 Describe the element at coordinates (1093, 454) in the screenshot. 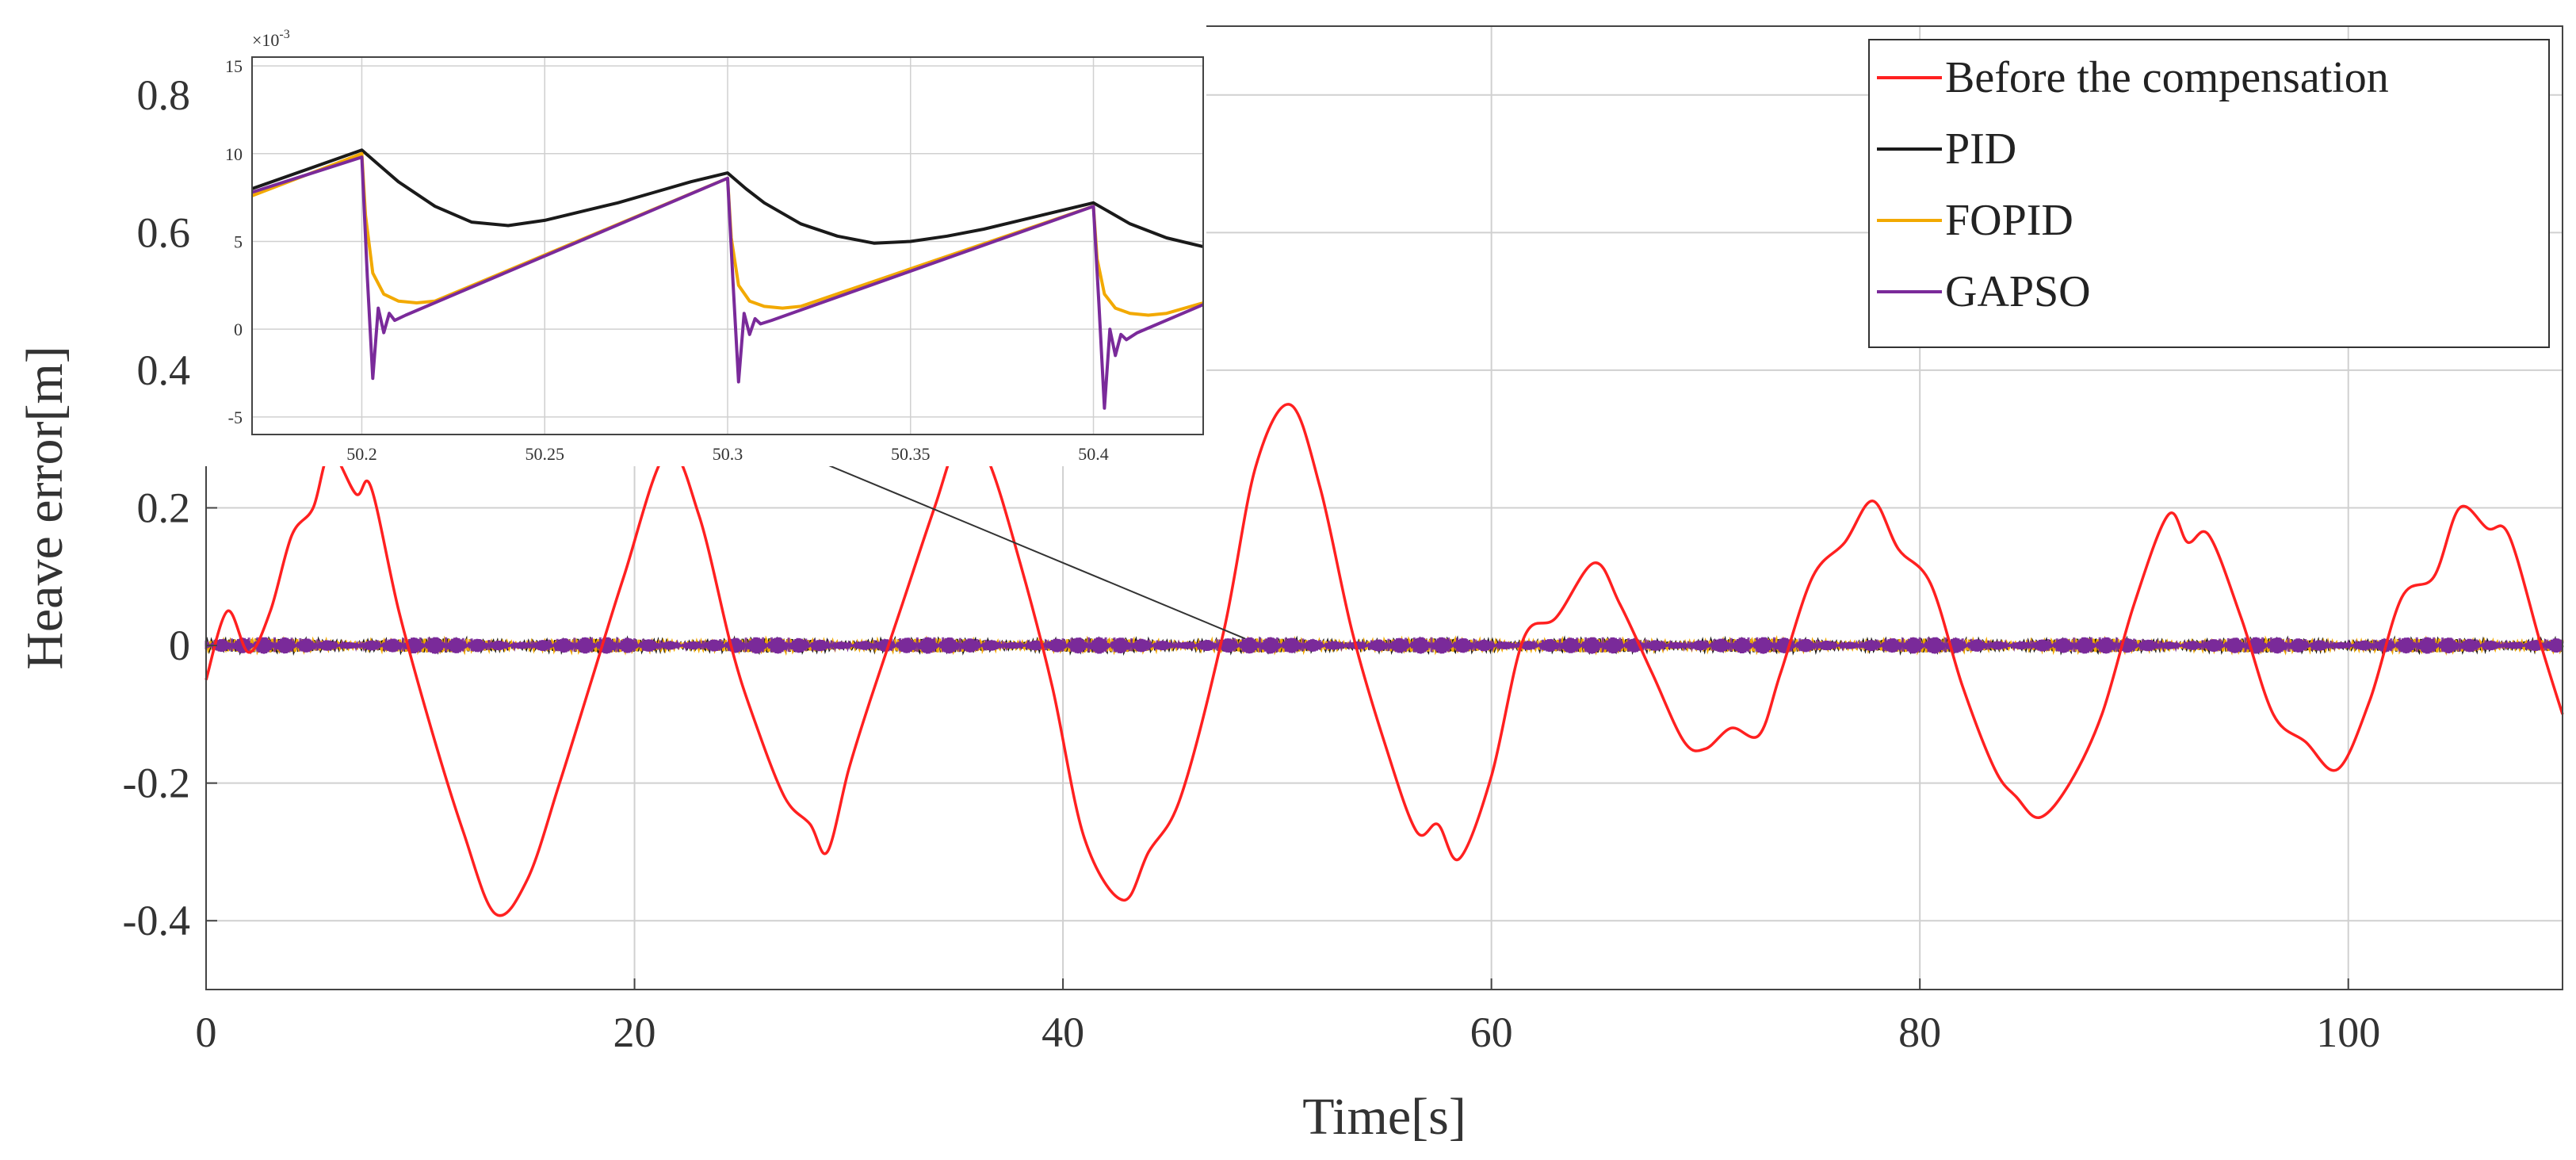

I see `inset-x-tick-label: 50.4` at that location.